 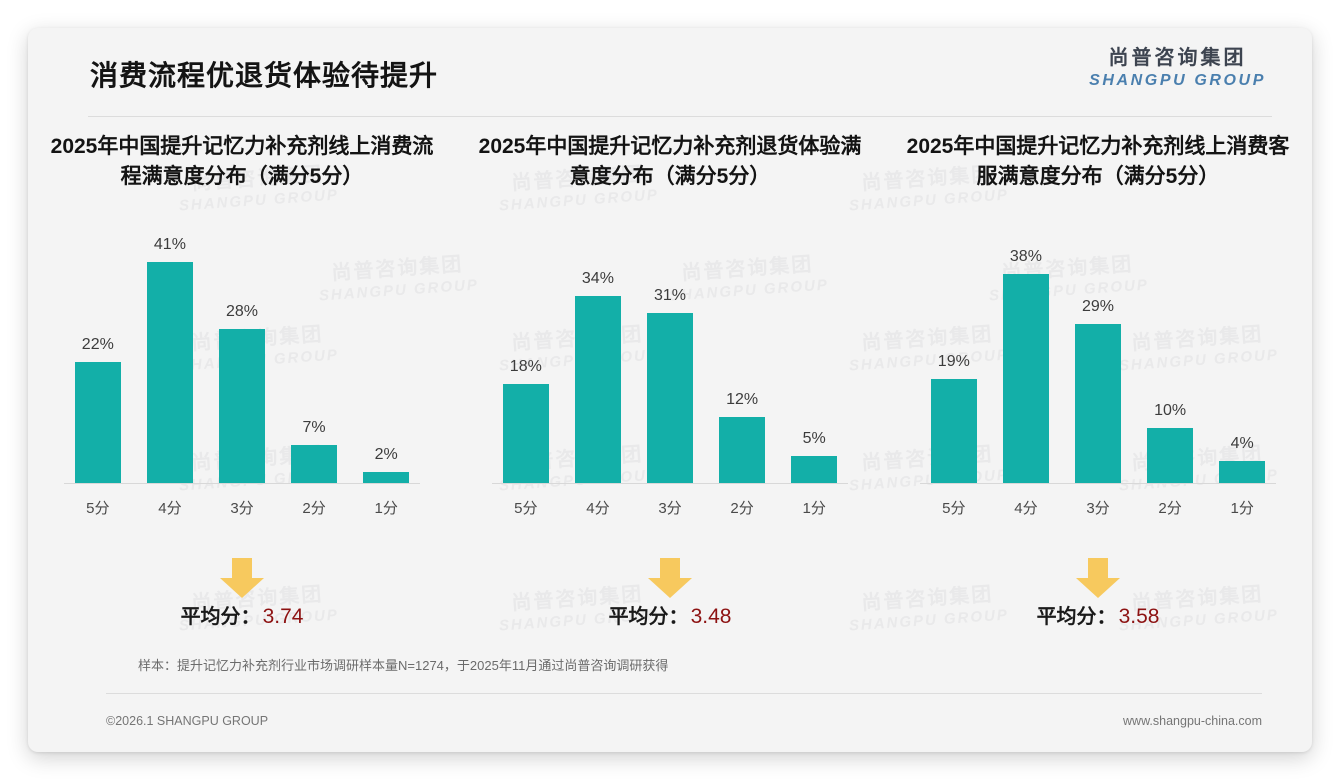 I want to click on plot-area-1: 22% 41% 28% 7% 2%, so click(x=242, y=360).